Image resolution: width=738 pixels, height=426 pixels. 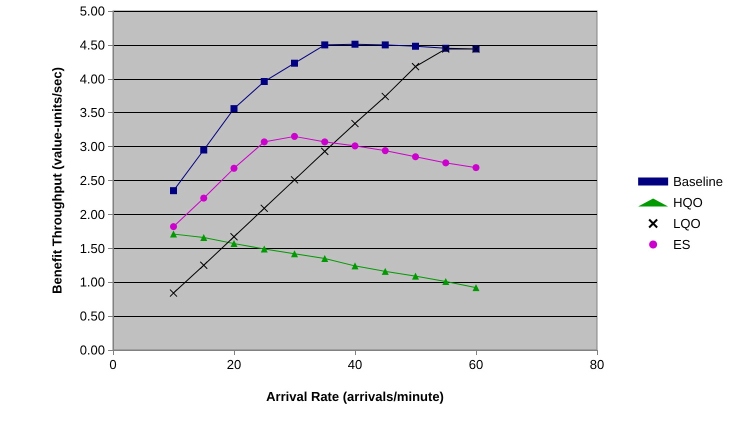 What do you see at coordinates (92, 11) in the screenshot?
I see `y-tick-label: 5.00` at bounding box center [92, 11].